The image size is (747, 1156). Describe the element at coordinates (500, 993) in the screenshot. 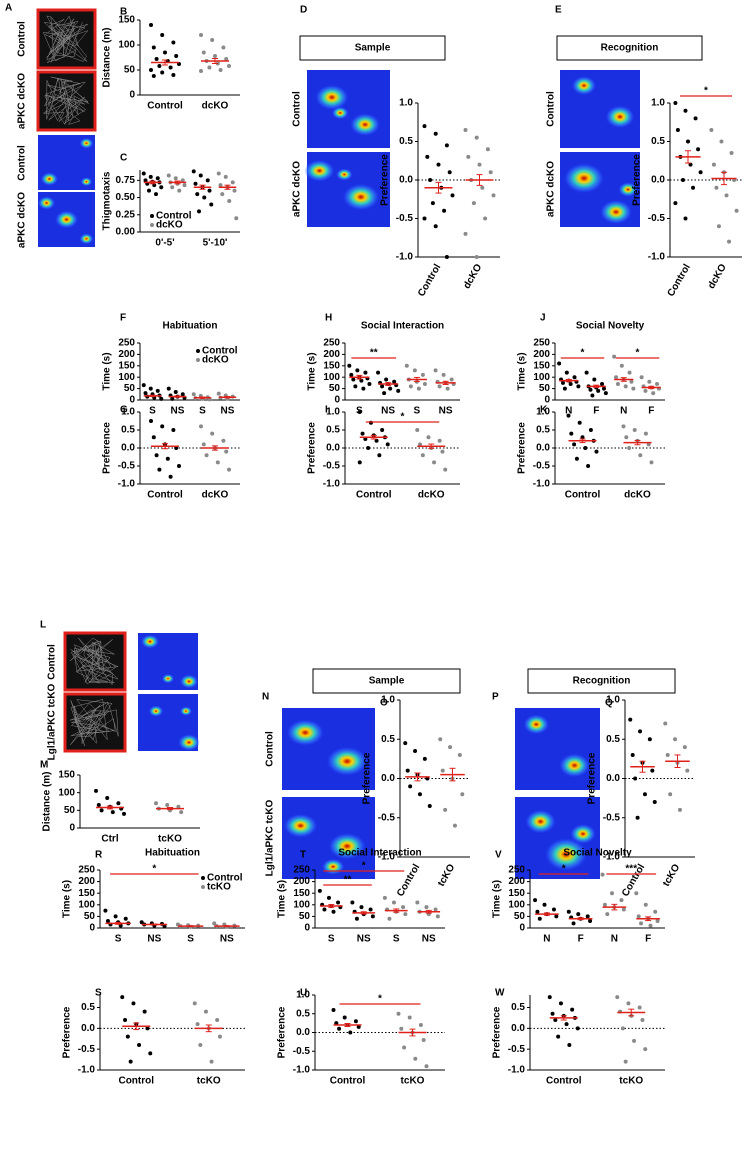

I see `panel-letter: W` at that location.